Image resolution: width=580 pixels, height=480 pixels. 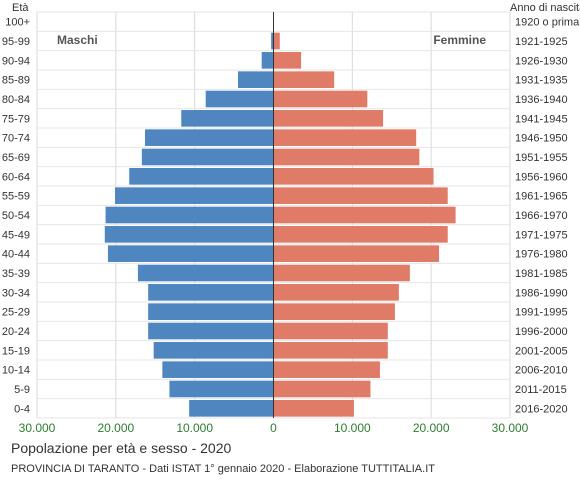 I want to click on age-label: 20-24, so click(x=16, y=332).